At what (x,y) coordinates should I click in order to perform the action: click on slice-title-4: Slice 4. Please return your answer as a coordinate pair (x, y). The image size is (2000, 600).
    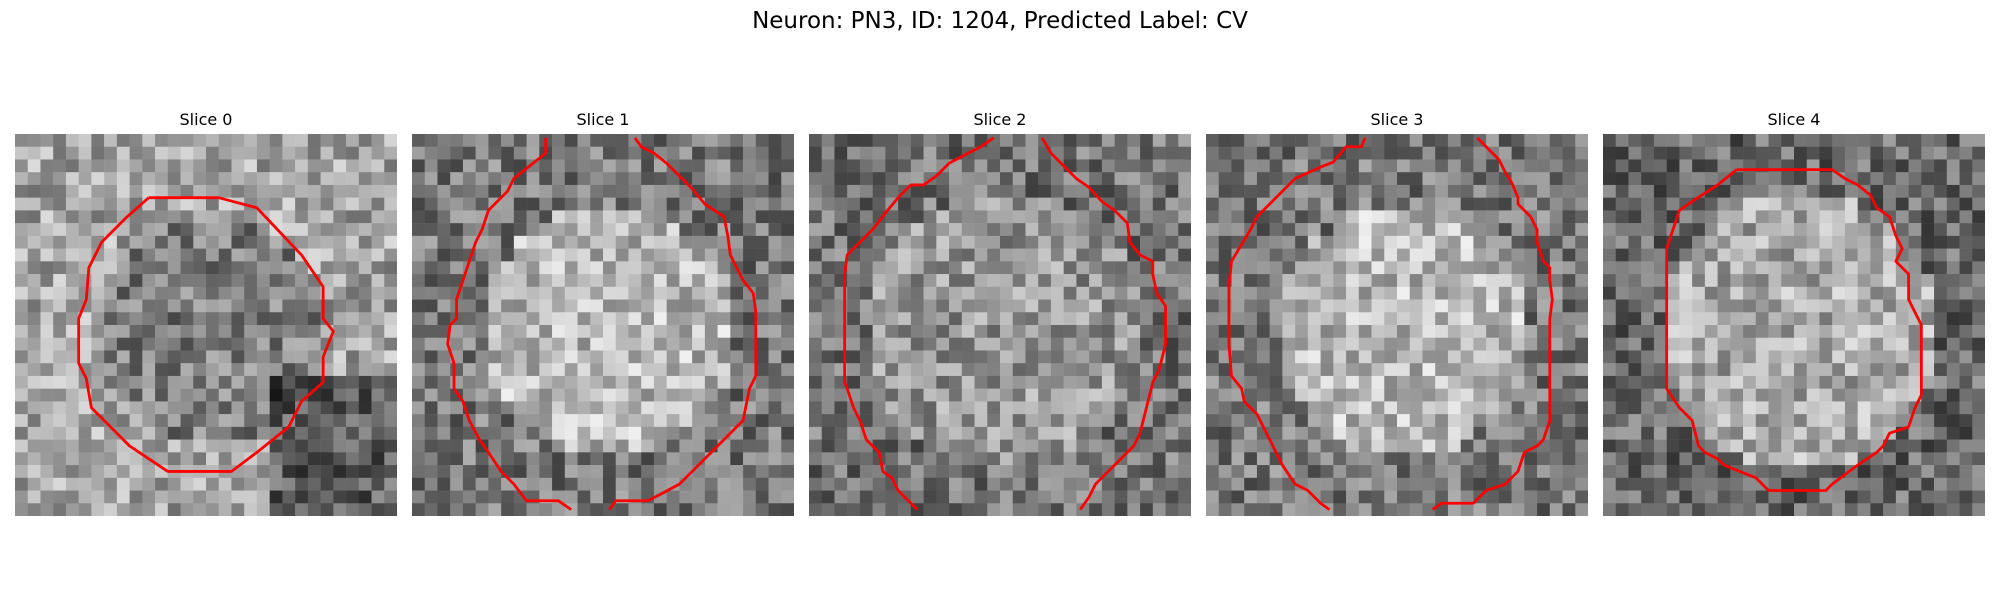
    Looking at the image, I should click on (1794, 119).